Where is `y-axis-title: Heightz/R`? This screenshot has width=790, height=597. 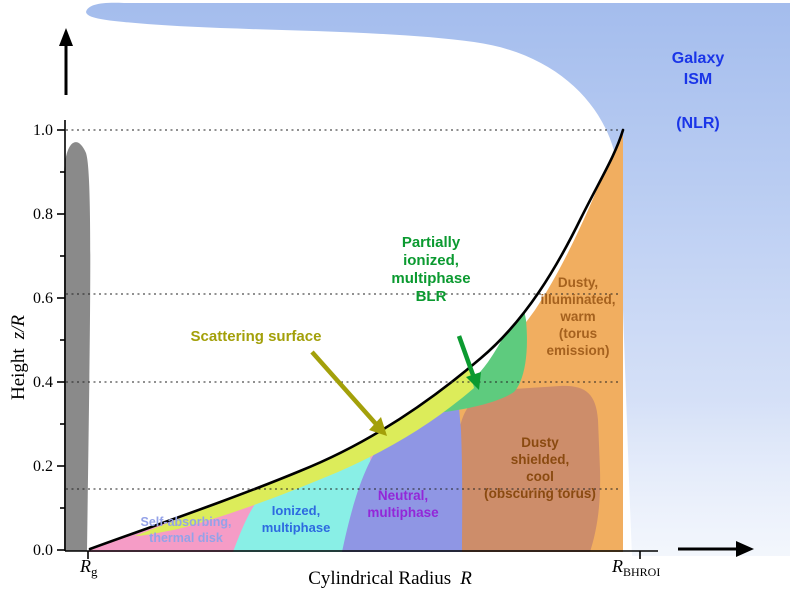 y-axis-title: Heightz/R is located at coordinates (18, 357).